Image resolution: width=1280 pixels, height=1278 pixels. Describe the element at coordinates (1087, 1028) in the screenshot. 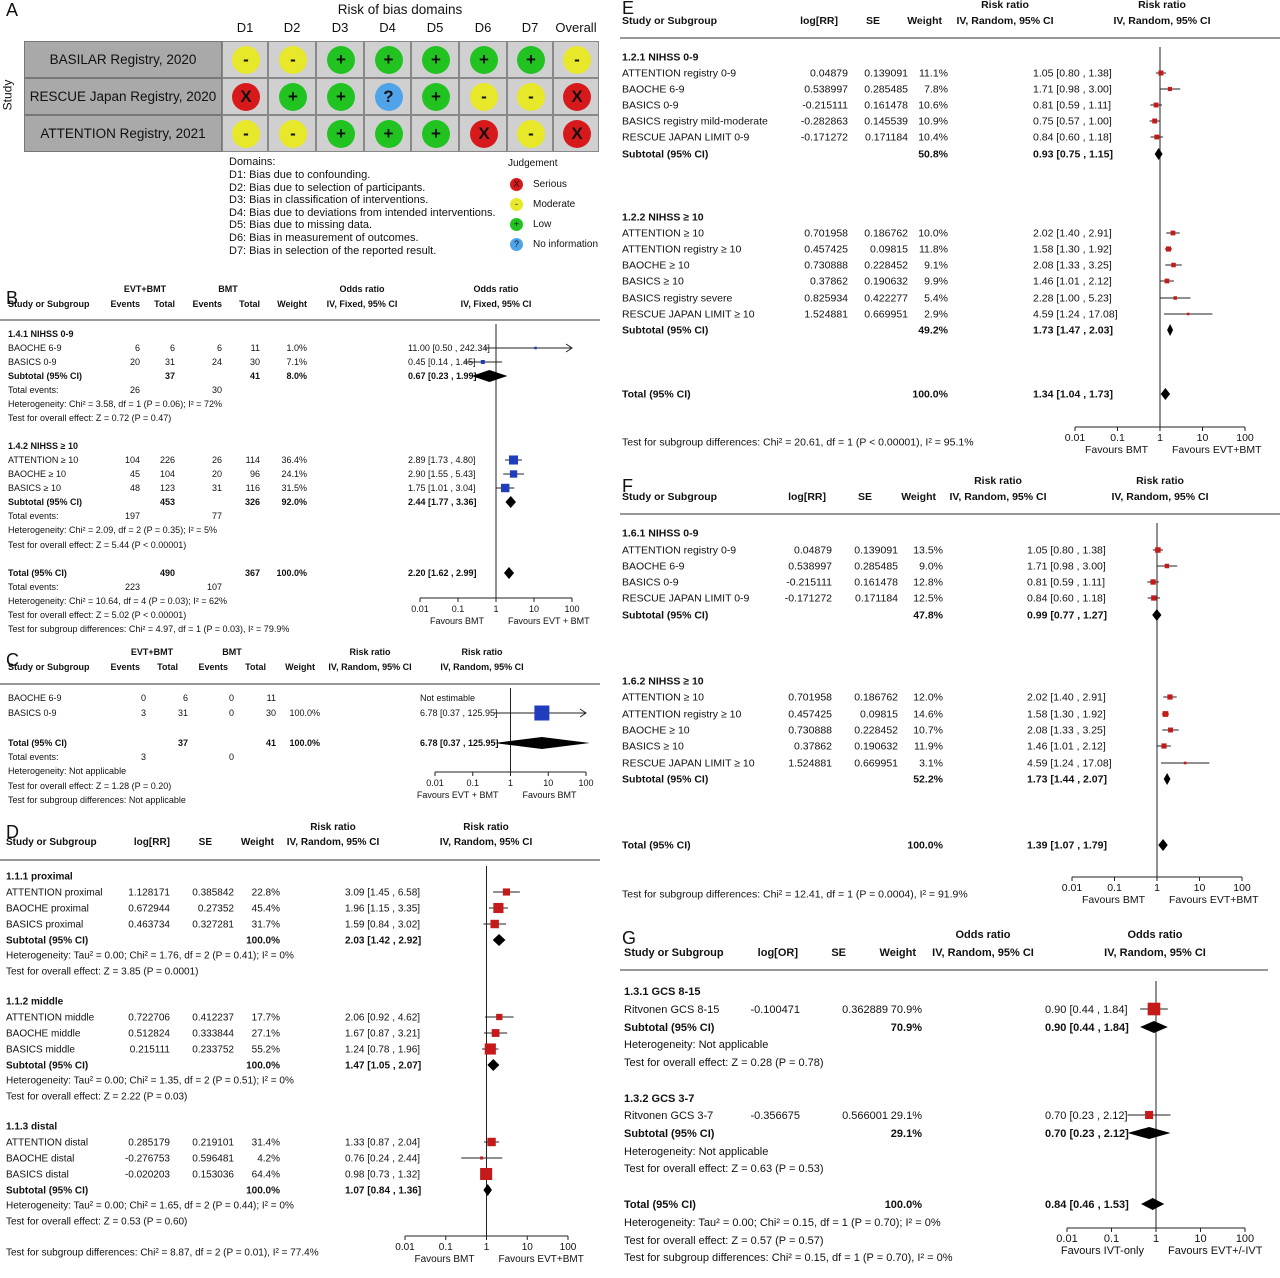

I see `subtotal-ci: 0.90 [0.44 , 1.84]` at that location.